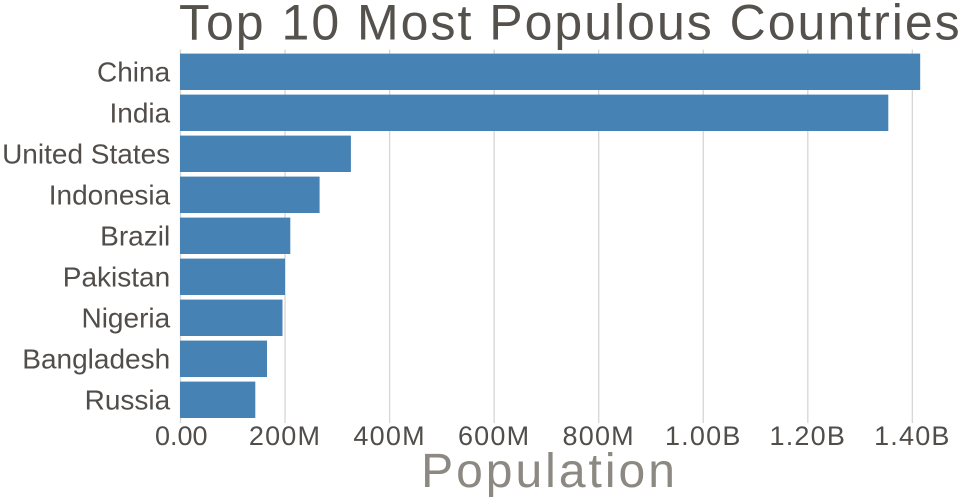 This screenshot has width=960, height=500. Describe the element at coordinates (912, 436) in the screenshot. I see `svg-text: 1.40B` at that location.